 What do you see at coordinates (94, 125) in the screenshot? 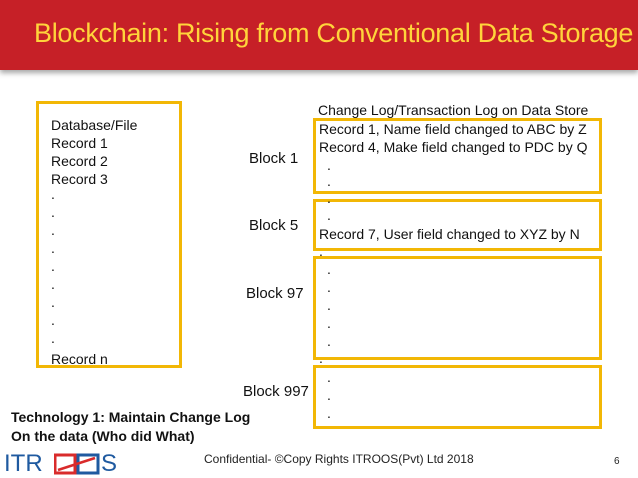
I see `database-line: Database/File` at bounding box center [94, 125].